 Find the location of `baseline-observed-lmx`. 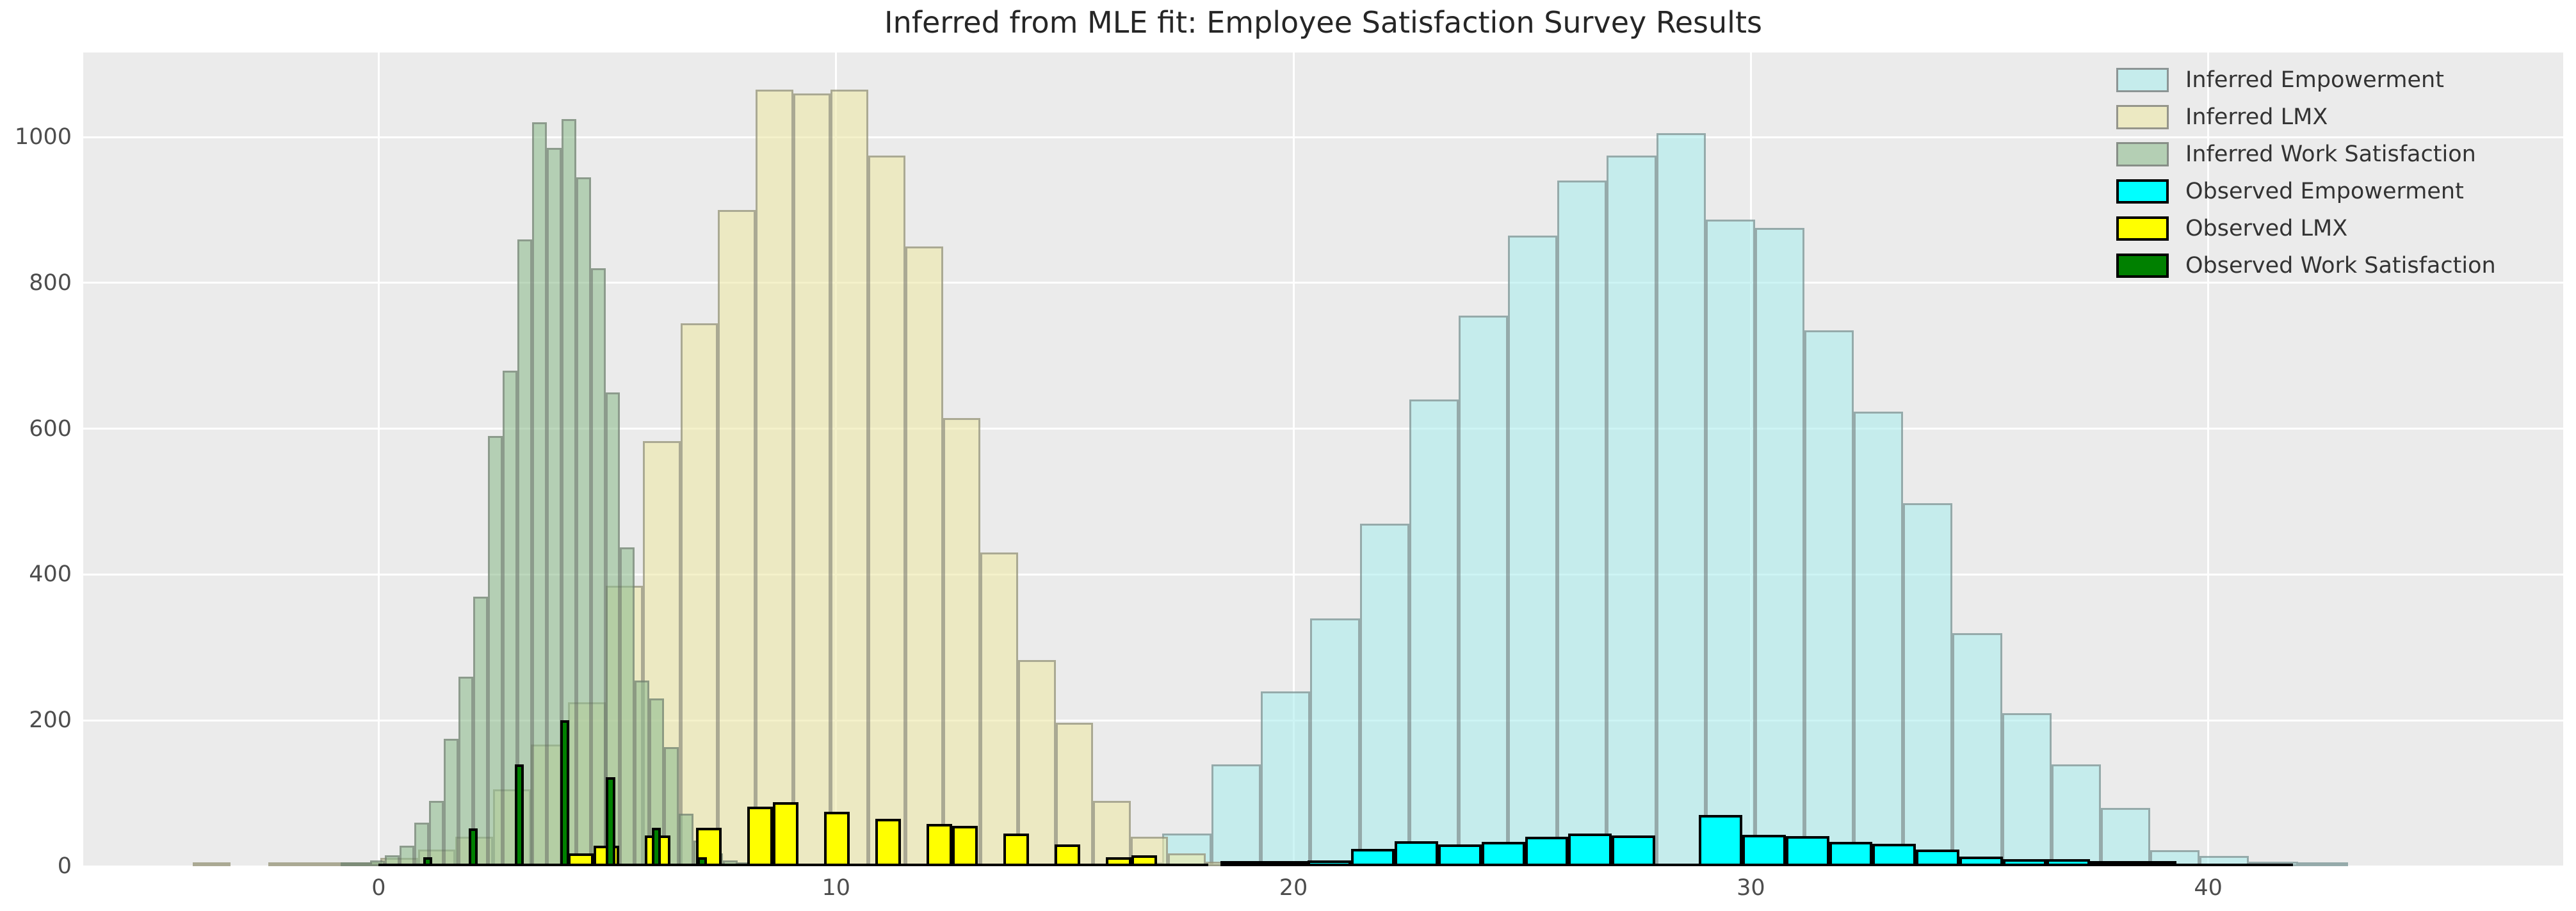

baseline-observed-lmx is located at coordinates (888, 865).